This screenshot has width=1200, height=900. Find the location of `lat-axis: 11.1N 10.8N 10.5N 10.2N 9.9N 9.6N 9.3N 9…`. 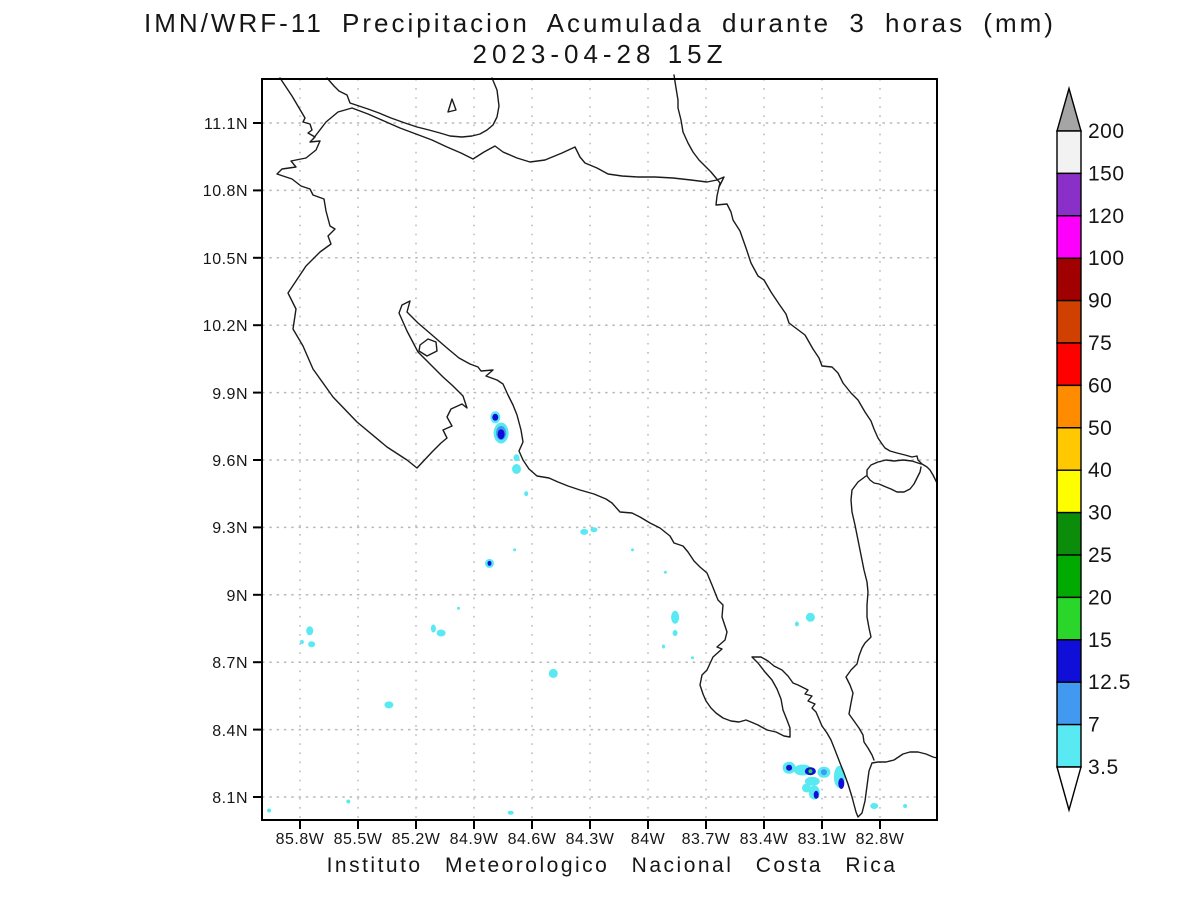

lat-axis: 11.1N 10.8N 10.5N 10.2N 9.9N 9.6N 9.3N 9… is located at coordinates (225, 461).